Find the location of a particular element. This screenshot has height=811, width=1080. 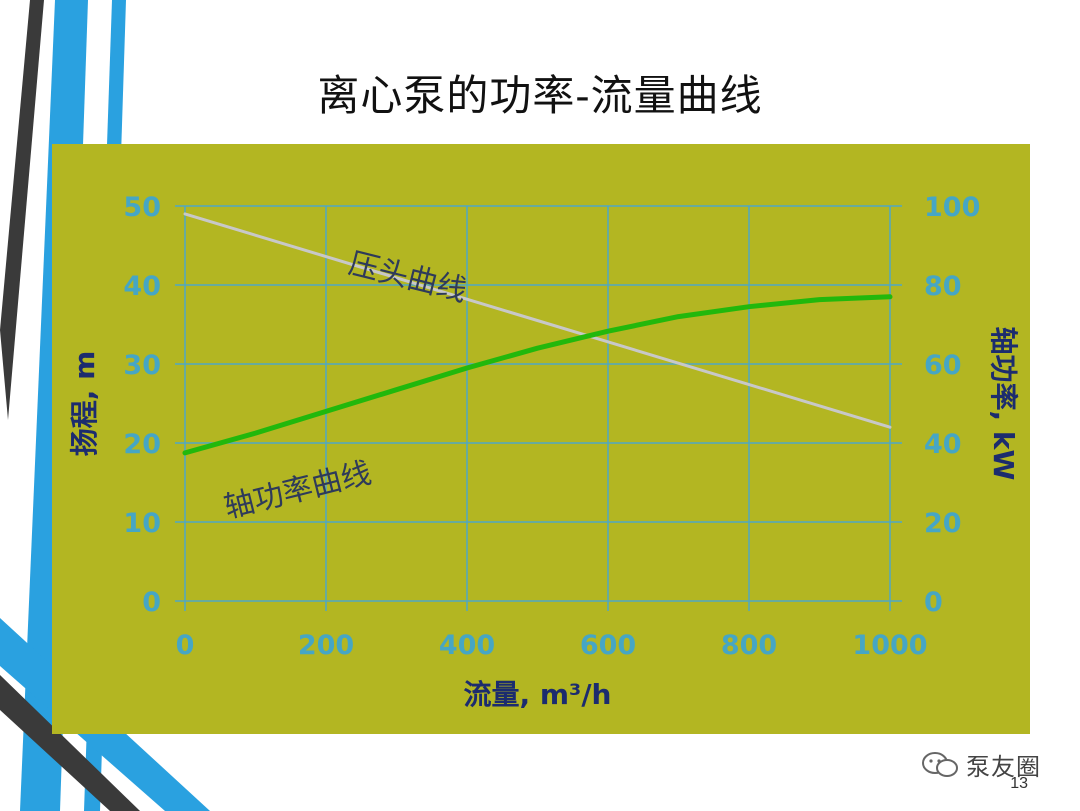

x-axis-title: 流量, m³/h is located at coordinates (538, 694).